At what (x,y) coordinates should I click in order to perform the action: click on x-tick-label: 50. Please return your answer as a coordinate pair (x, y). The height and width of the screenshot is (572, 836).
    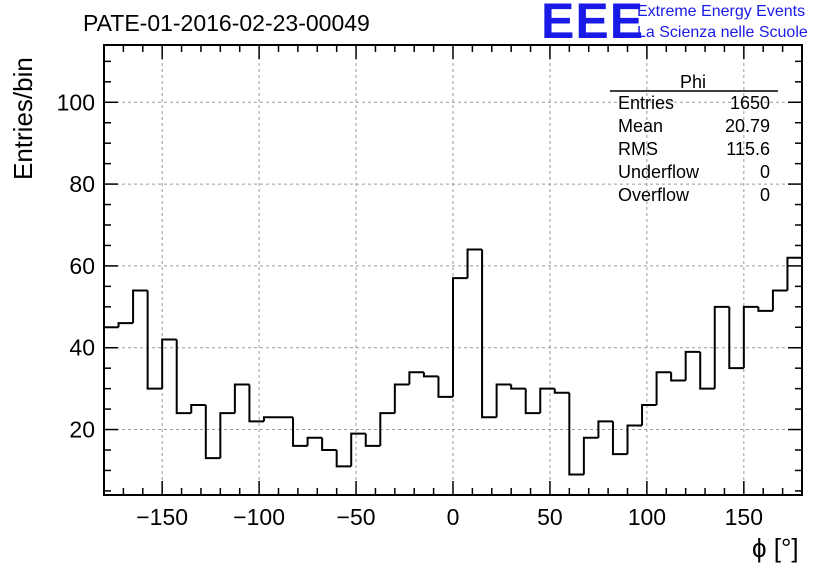
    Looking at the image, I should click on (550, 517).